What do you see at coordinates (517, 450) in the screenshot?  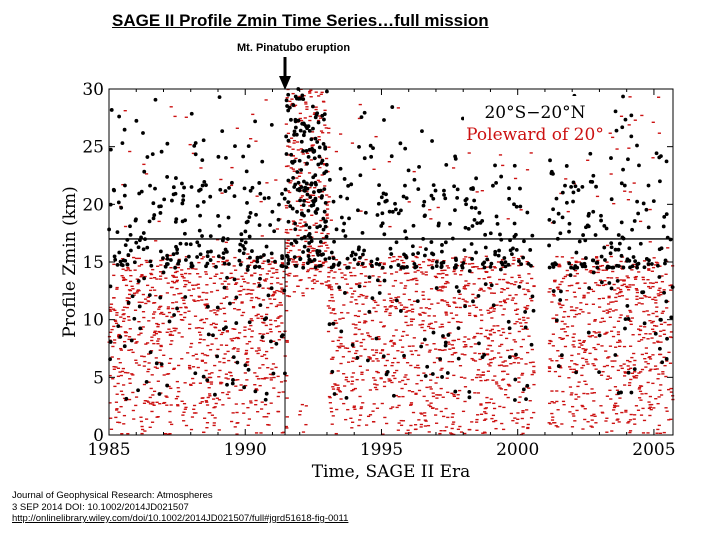 I see `x-tick-label: 2000` at bounding box center [517, 450].